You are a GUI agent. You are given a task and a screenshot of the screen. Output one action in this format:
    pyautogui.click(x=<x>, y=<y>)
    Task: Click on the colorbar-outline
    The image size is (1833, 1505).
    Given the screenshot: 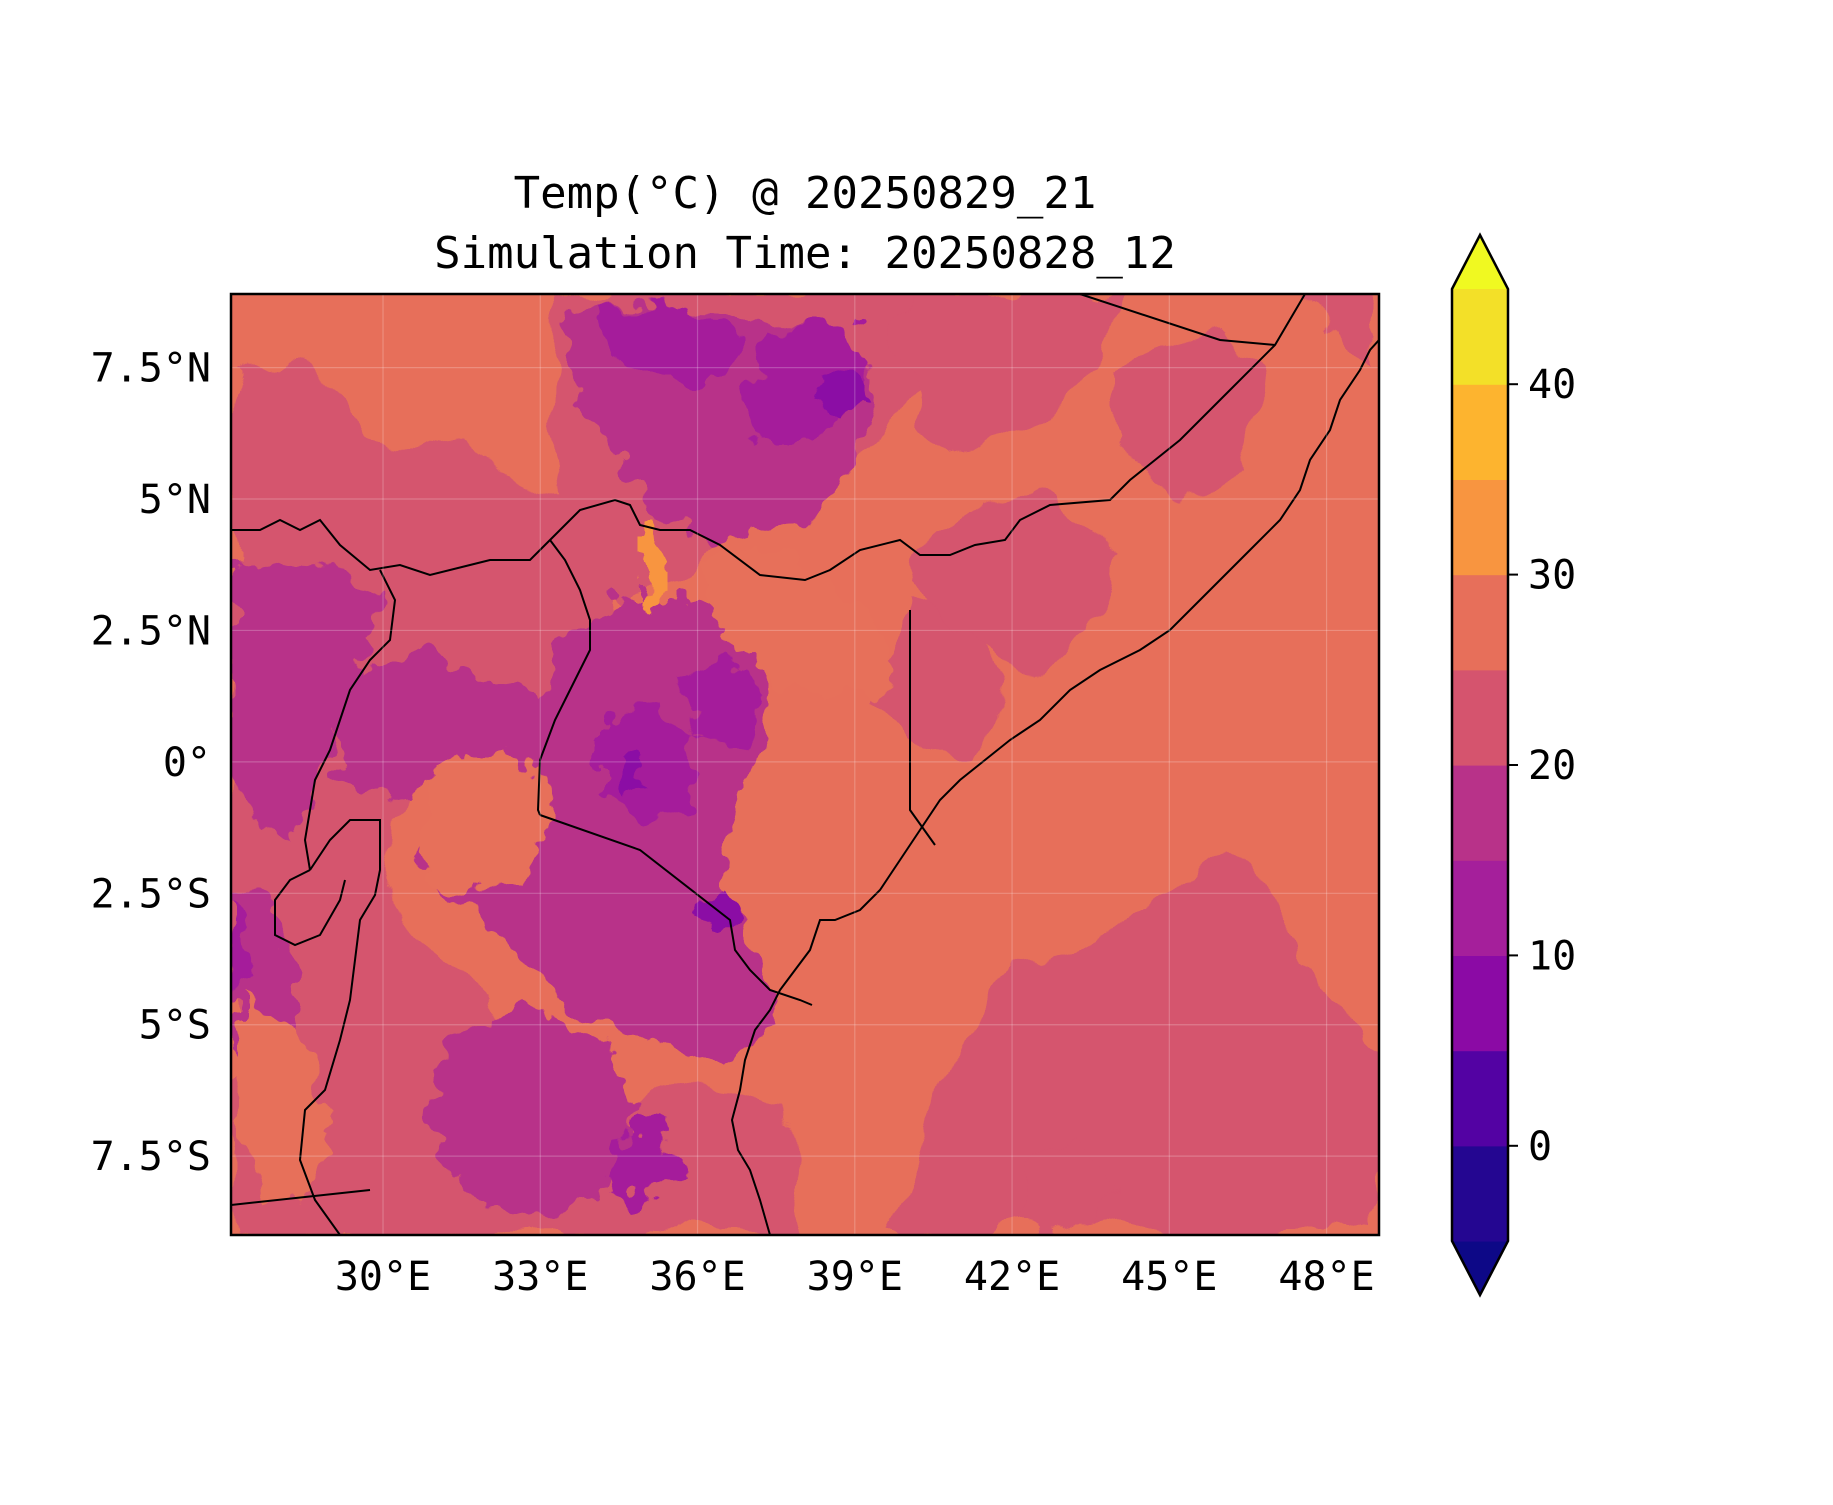 What is the action you would take?
    pyautogui.click(x=1480, y=765)
    